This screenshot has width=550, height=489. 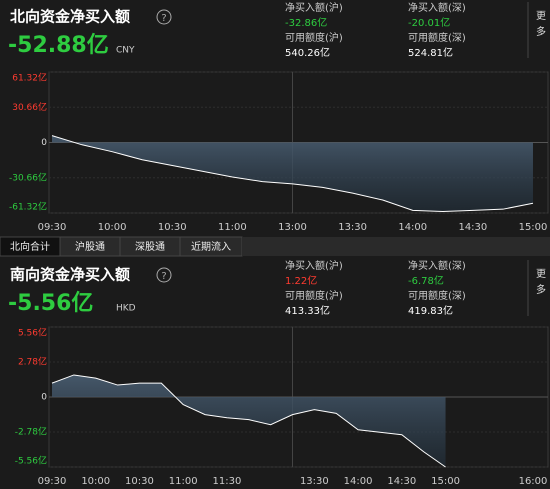 I want to click on currency: HKD, so click(x=126, y=309).